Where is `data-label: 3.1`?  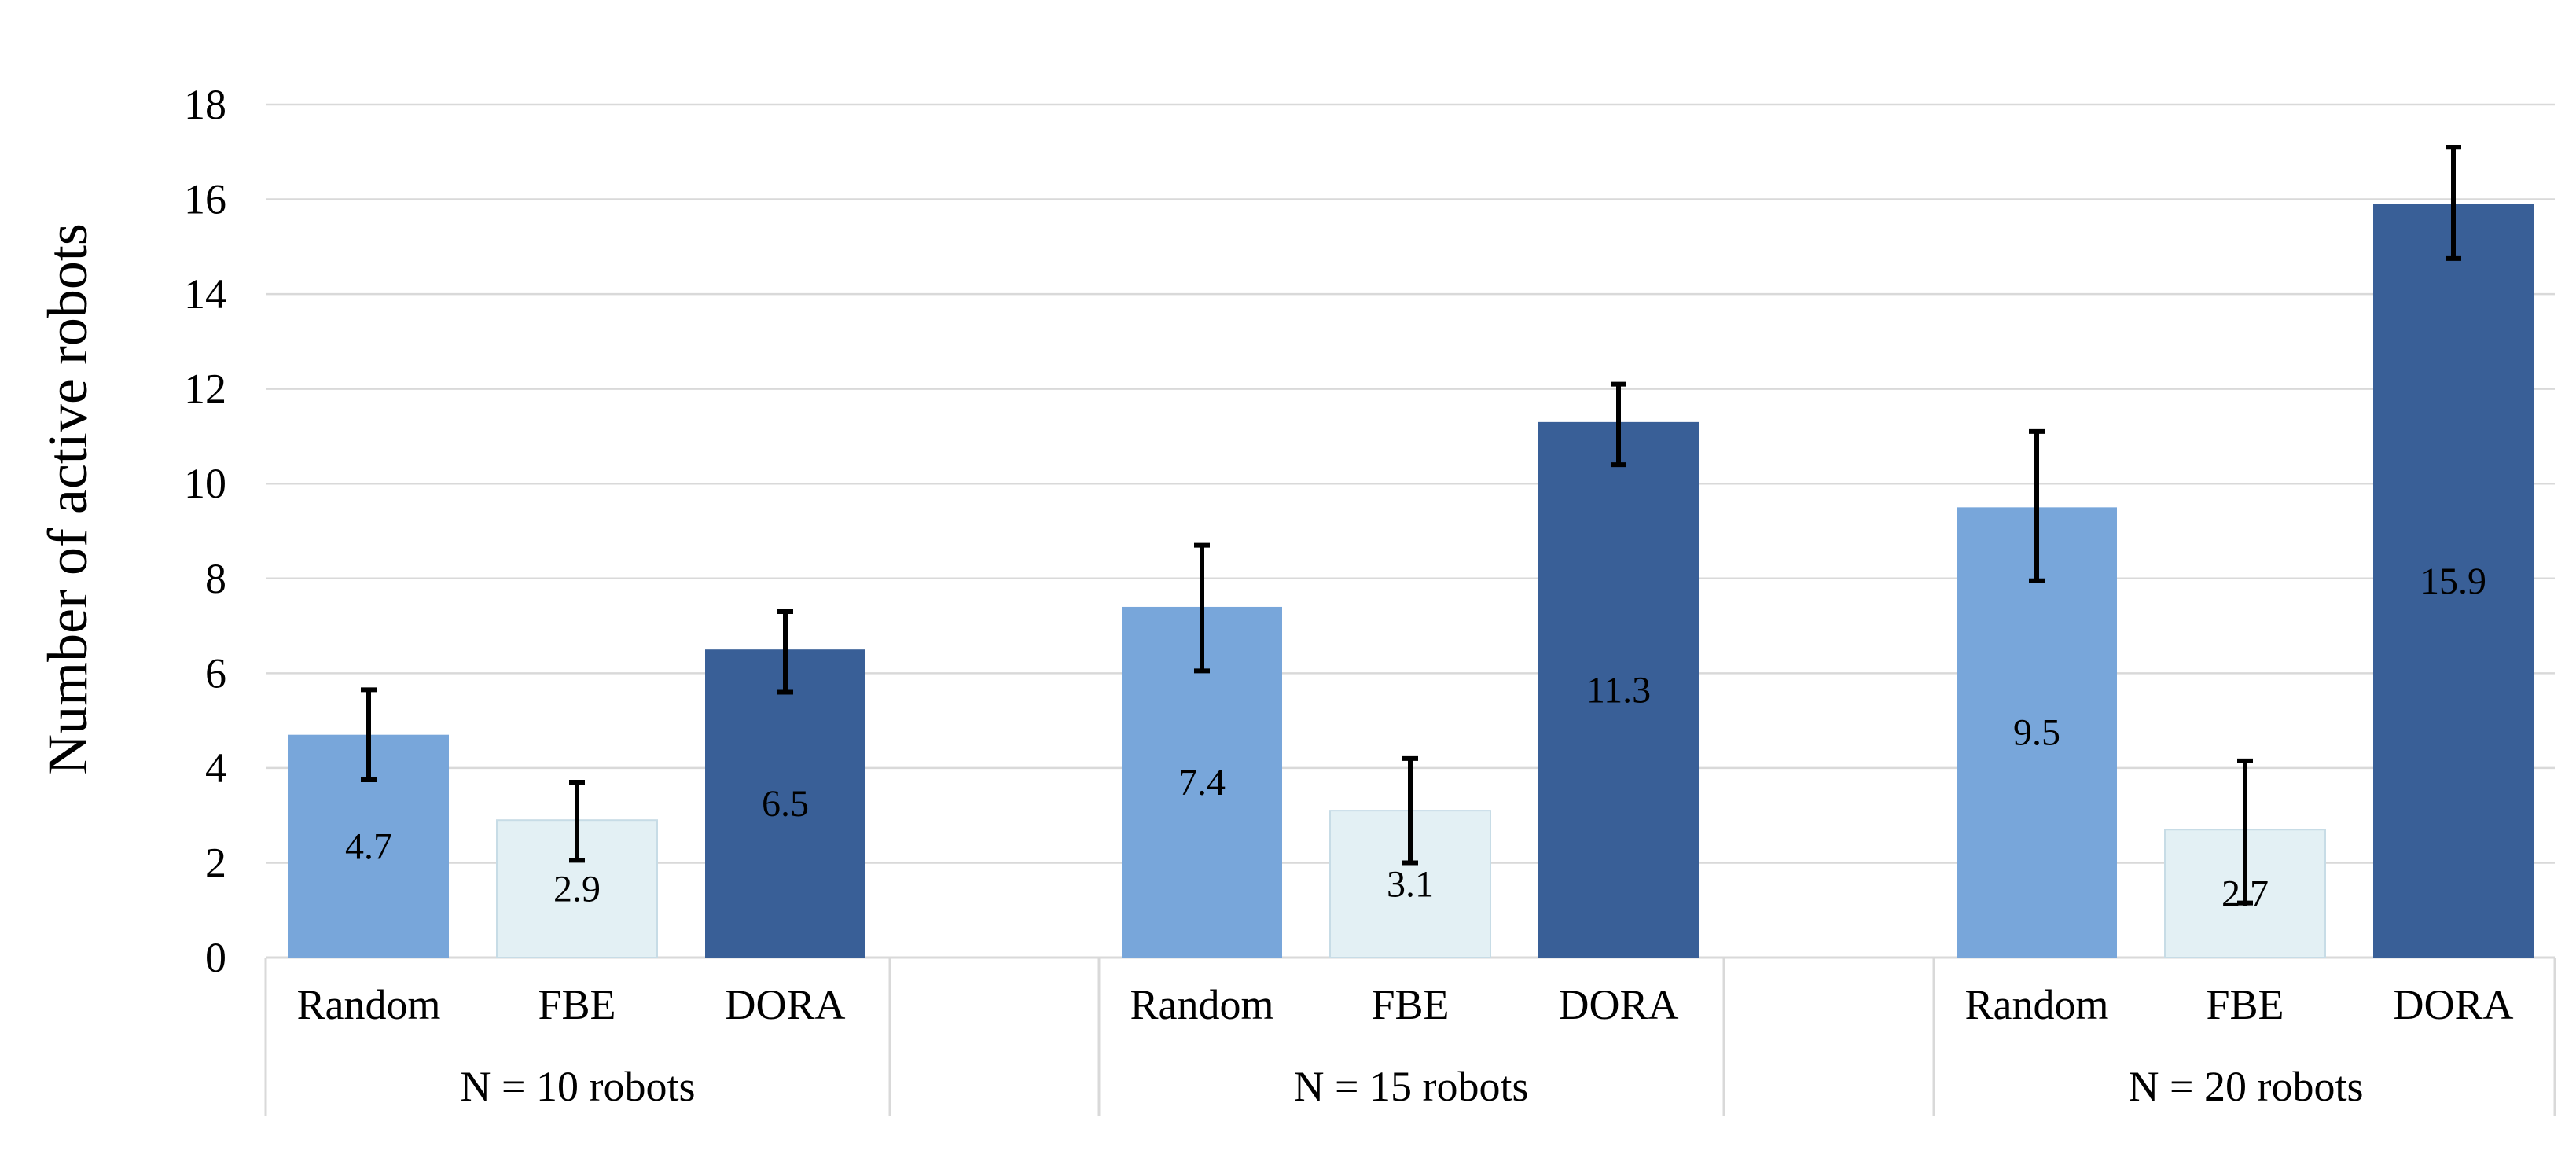
data-label: 3.1 is located at coordinates (1410, 885).